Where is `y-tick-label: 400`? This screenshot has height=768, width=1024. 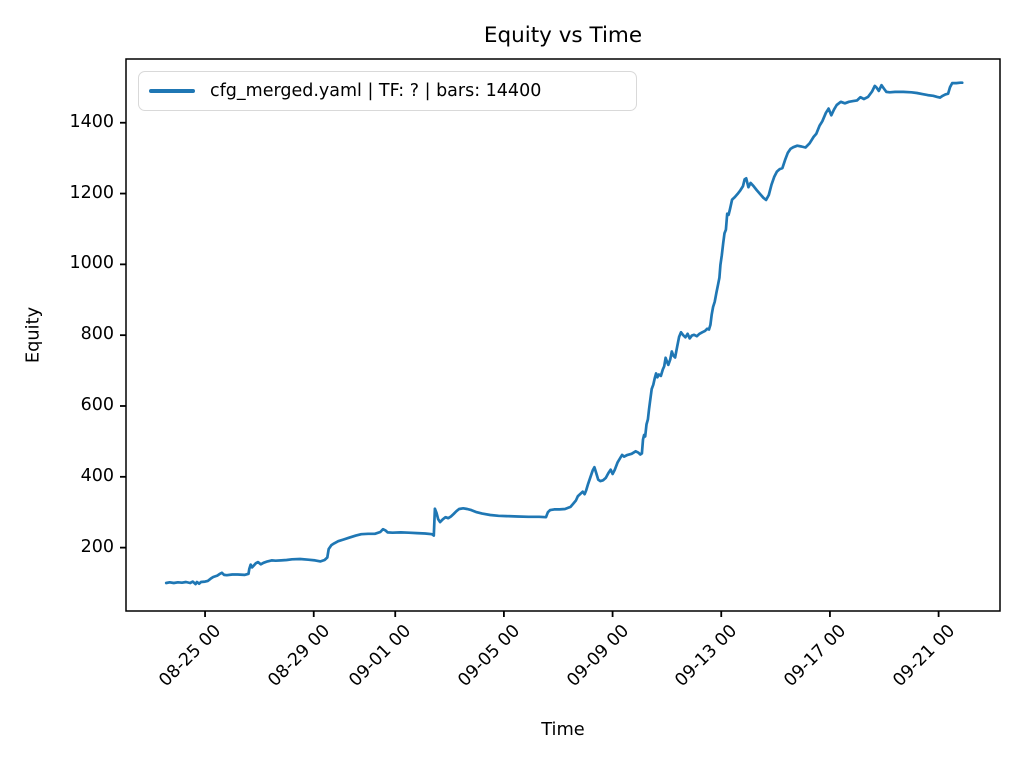 y-tick-label: 400 is located at coordinates (97, 475).